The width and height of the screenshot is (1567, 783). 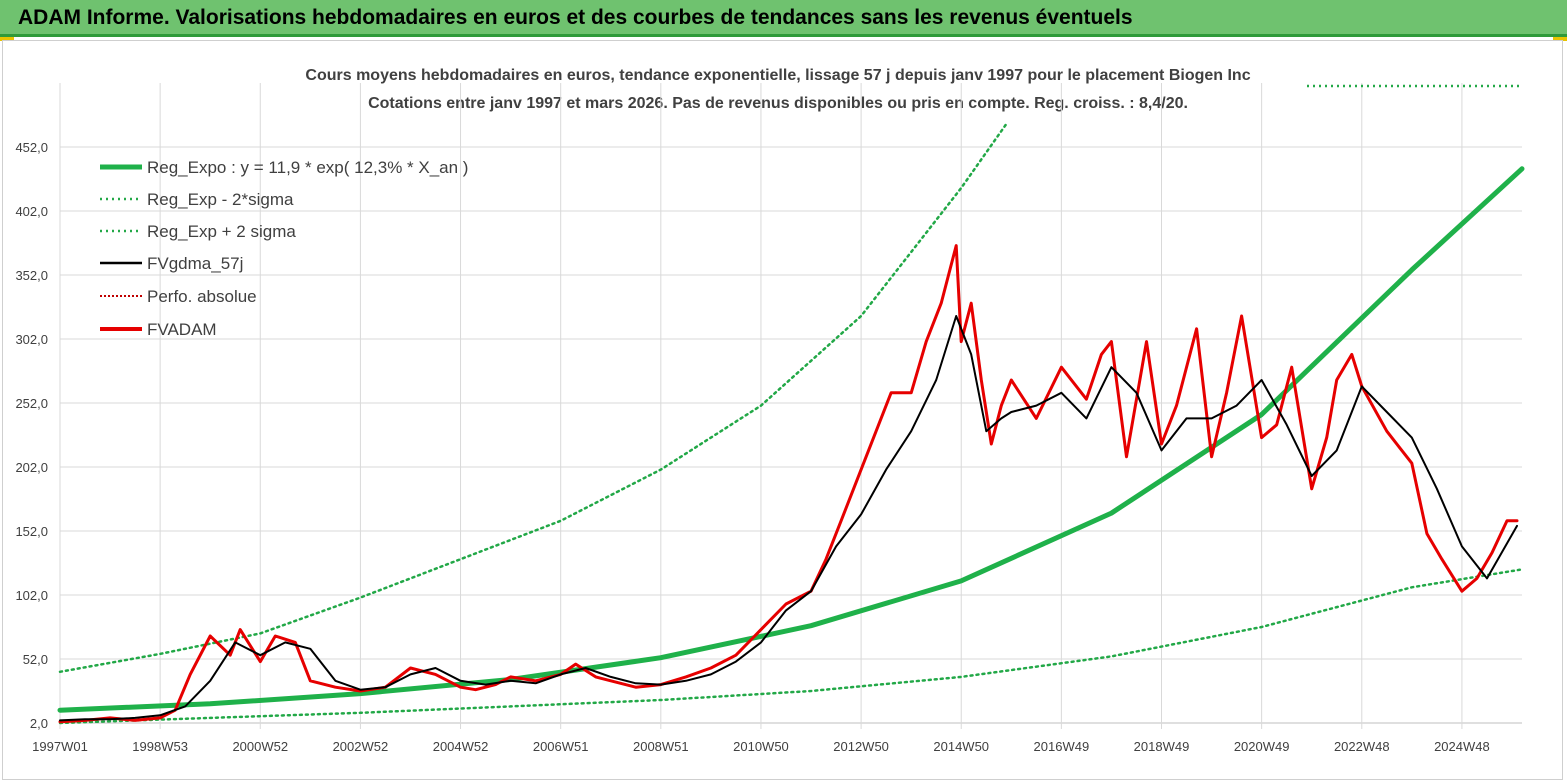 I want to click on corner-mark-left, so click(x=7, y=39).